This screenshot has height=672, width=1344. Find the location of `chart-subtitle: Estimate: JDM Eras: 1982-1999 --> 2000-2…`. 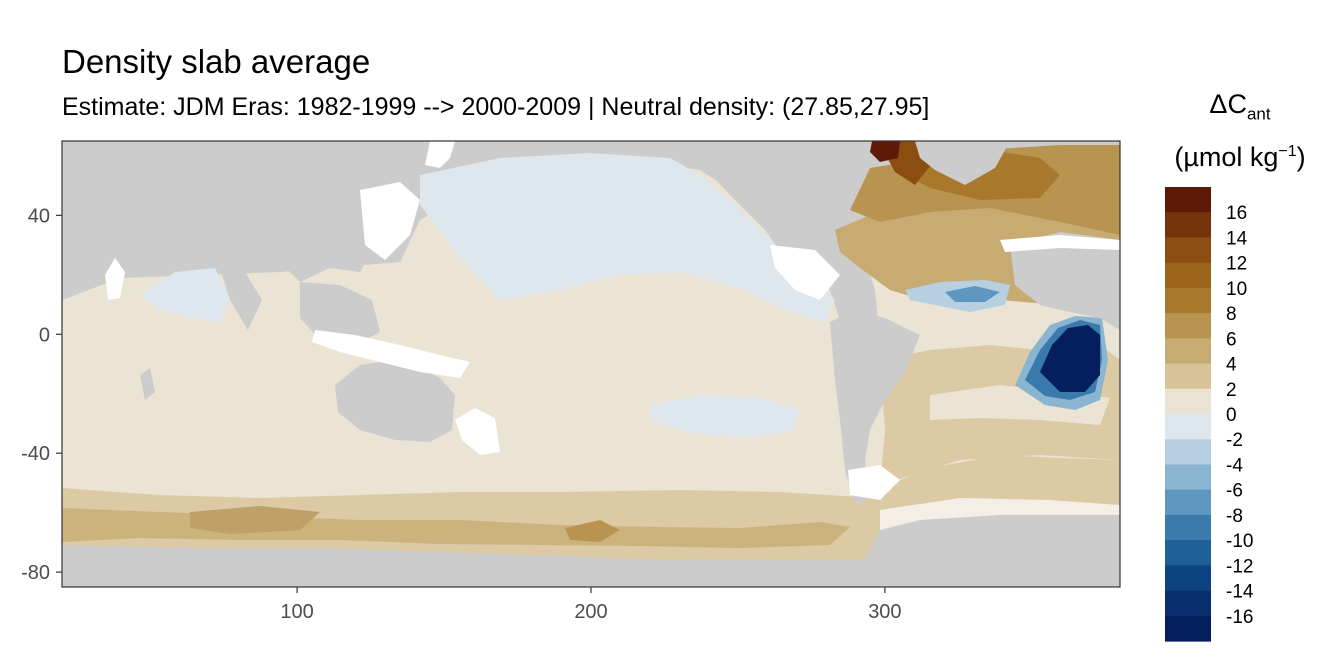

chart-subtitle: Estimate: JDM Eras: 1982-1999 --> 2000-2… is located at coordinates (496, 107).